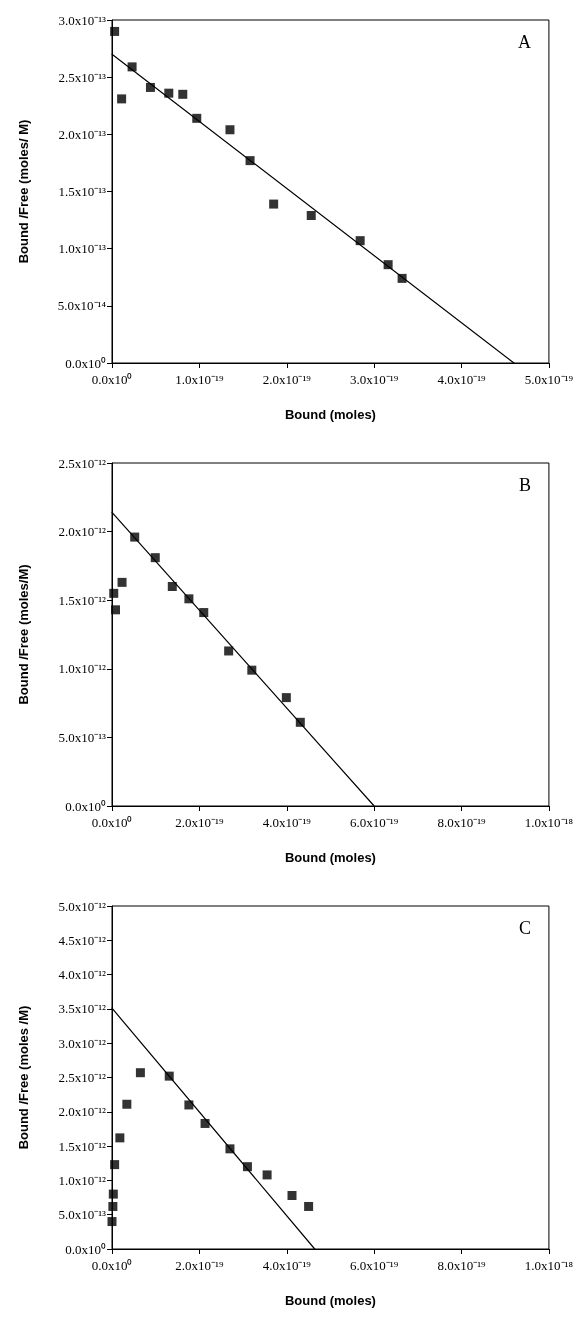  Describe the element at coordinates (525, 485) in the screenshot. I see `text: B` at that location.